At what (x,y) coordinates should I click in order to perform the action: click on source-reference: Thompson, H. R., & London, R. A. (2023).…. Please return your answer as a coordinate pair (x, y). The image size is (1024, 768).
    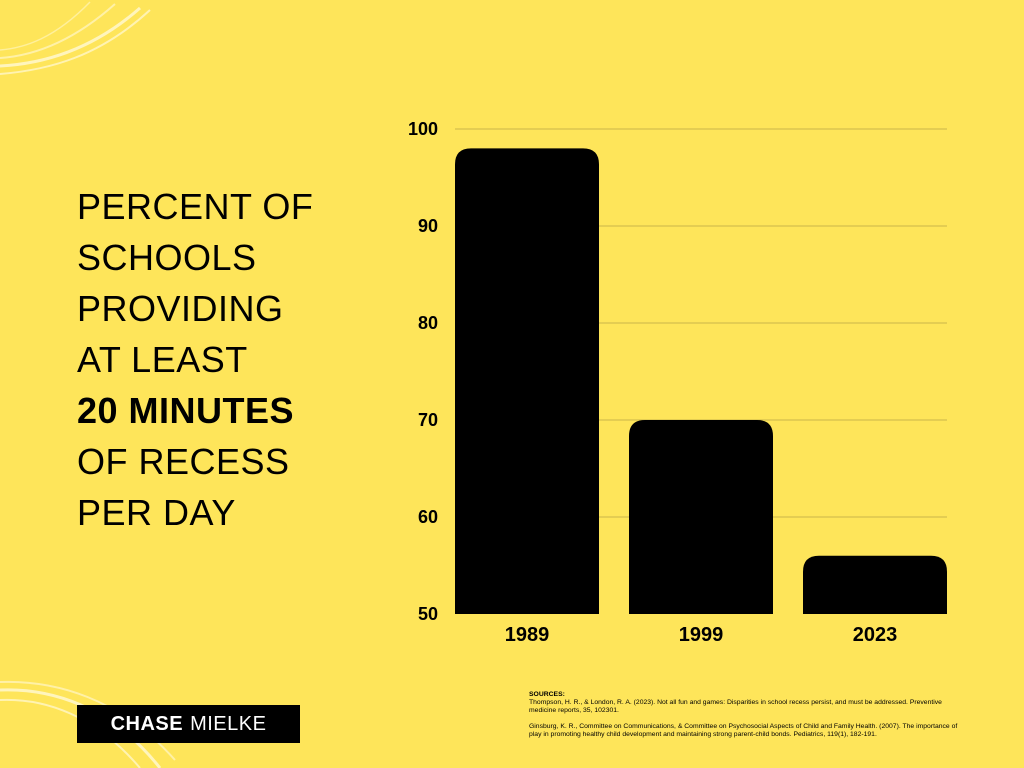
    Looking at the image, I should click on (735, 706).